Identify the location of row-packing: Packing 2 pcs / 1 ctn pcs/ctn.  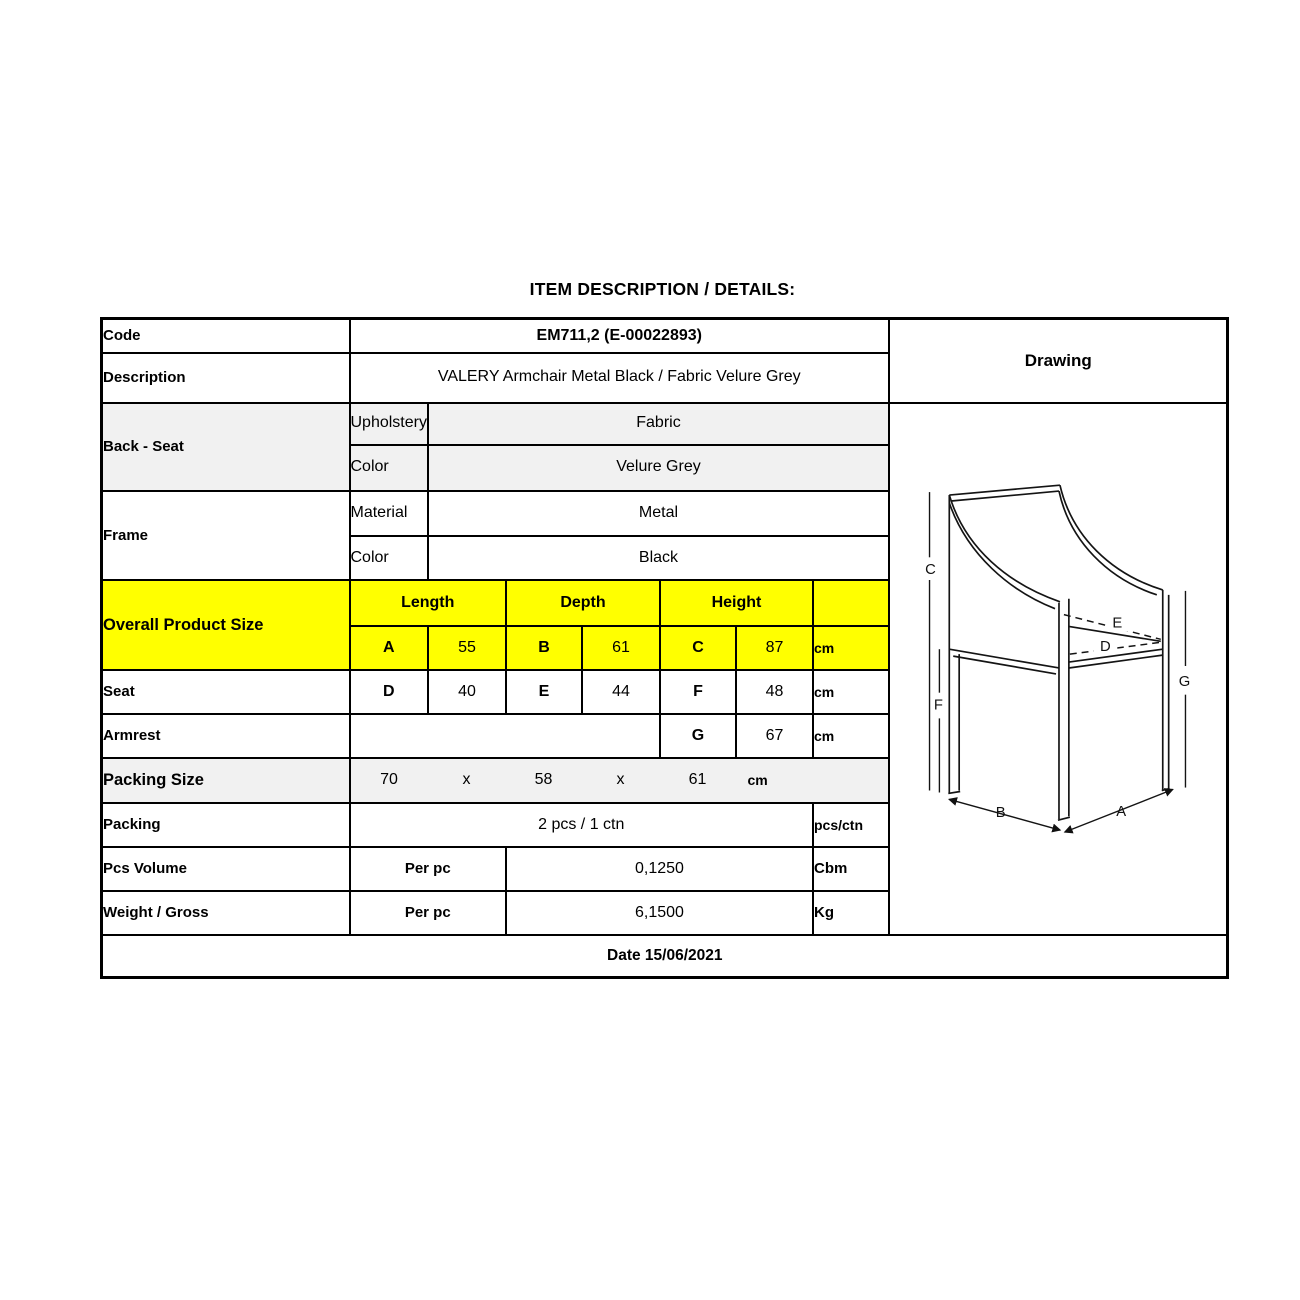
(664, 824).